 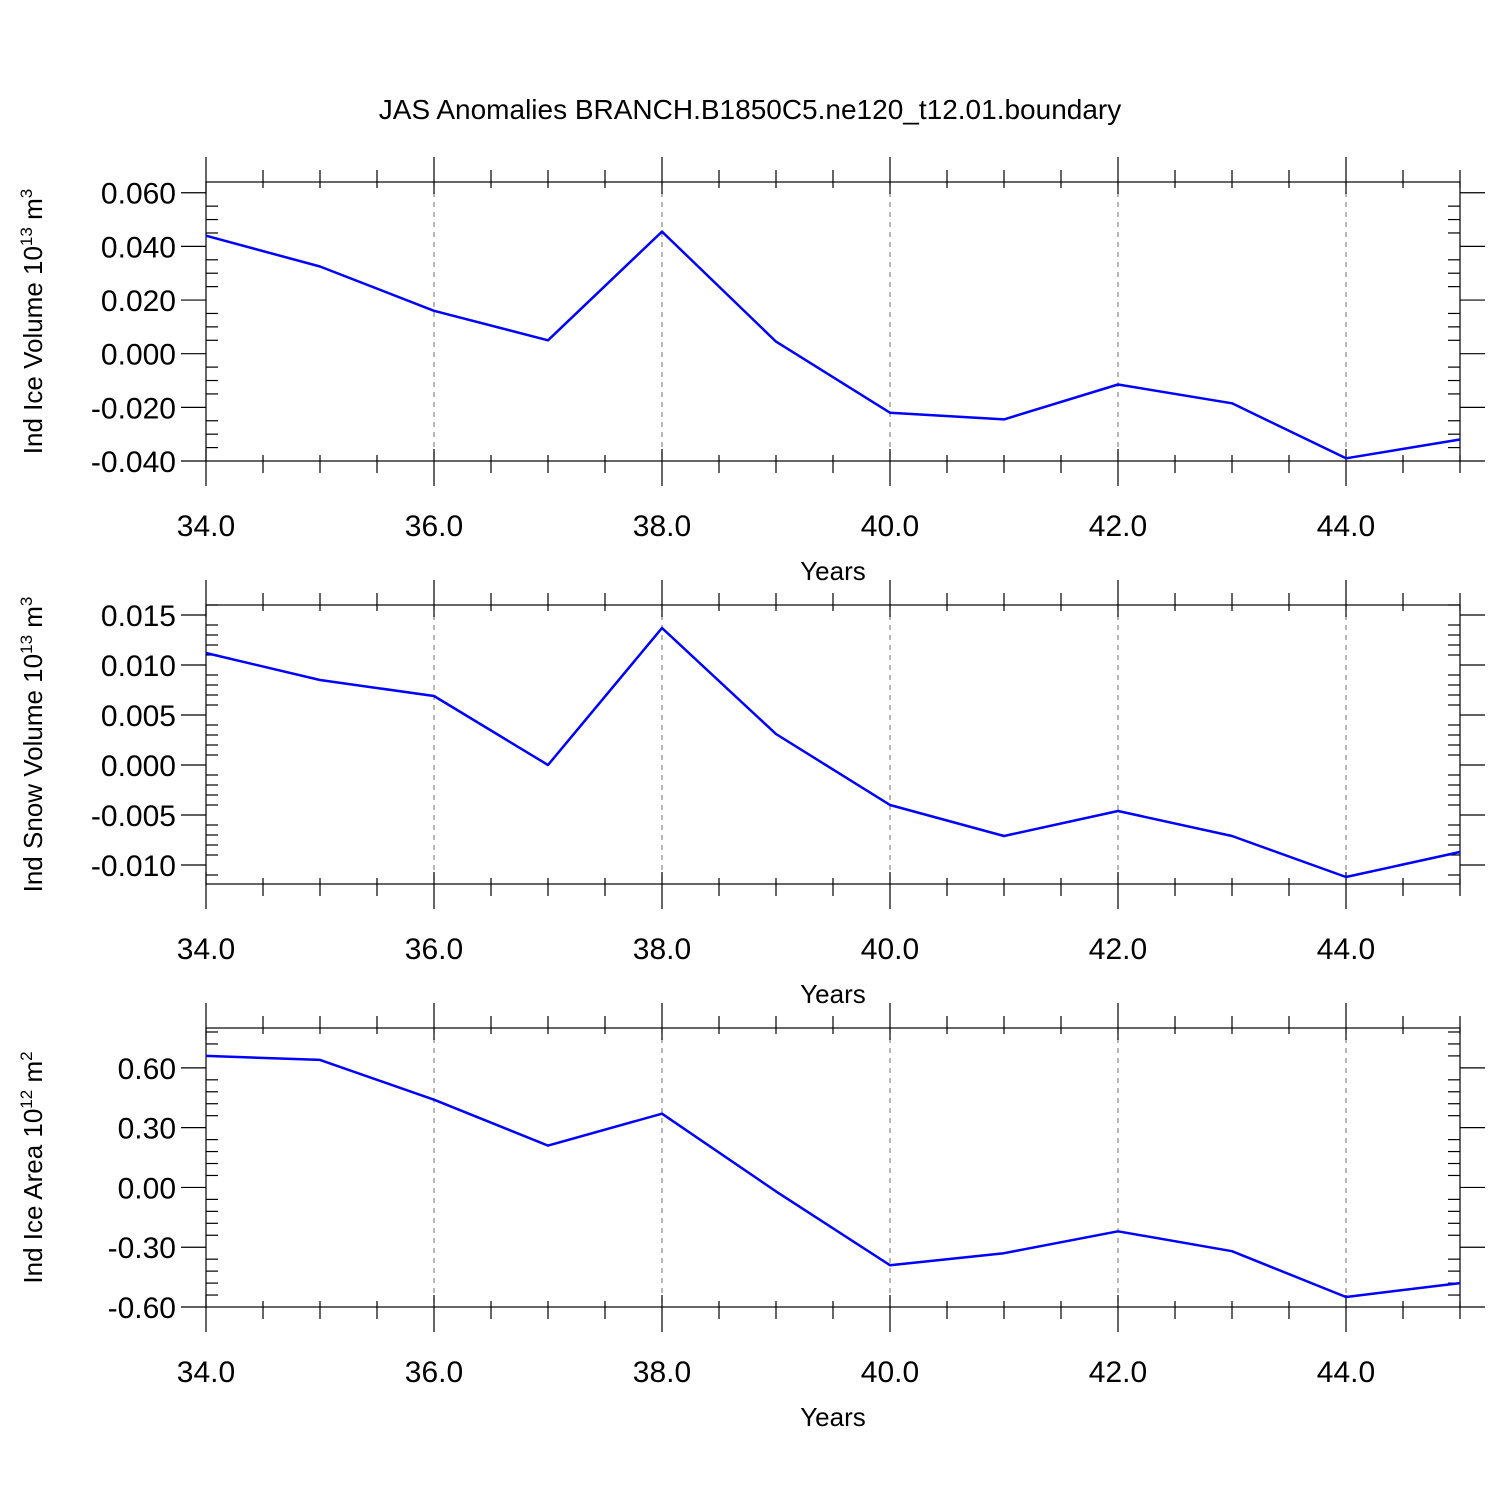 I want to click on y-axis-label: Ind Ice Volume 1013 m3, so click(x=32, y=321).